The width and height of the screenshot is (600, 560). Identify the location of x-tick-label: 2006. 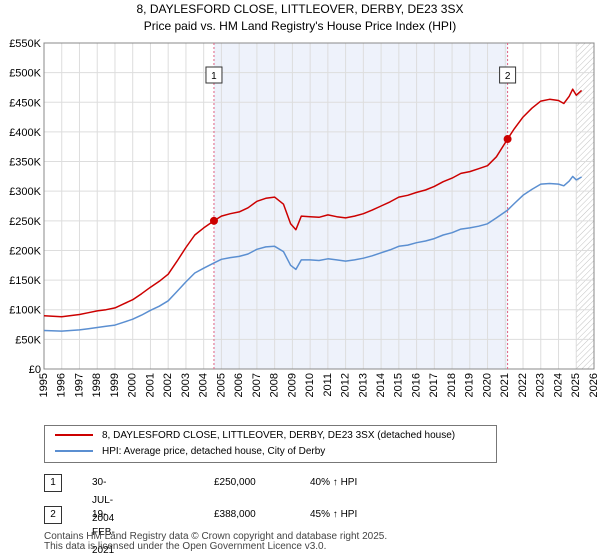
(239, 385).